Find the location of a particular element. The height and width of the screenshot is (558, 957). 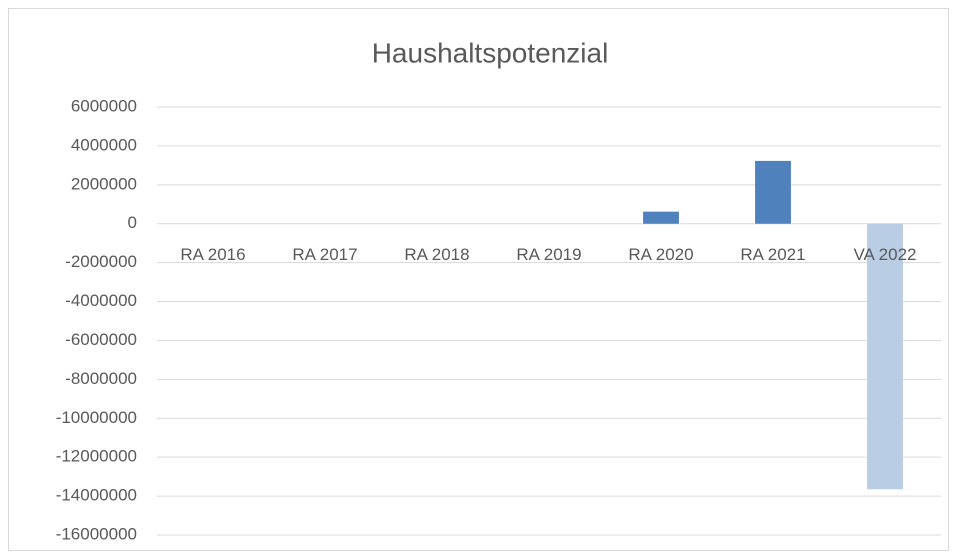

x-tick-label: RA 2019 is located at coordinates (548, 254).